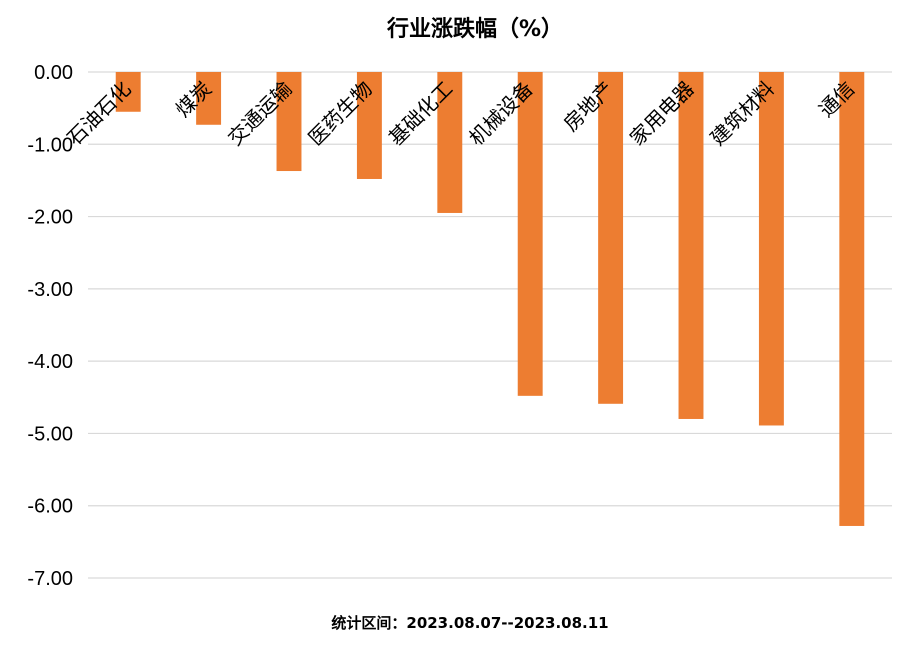 Image resolution: width=914 pixels, height=651 pixels. Describe the element at coordinates (53, 73) in the screenshot. I see `y-tick-label: 0.00` at that location.